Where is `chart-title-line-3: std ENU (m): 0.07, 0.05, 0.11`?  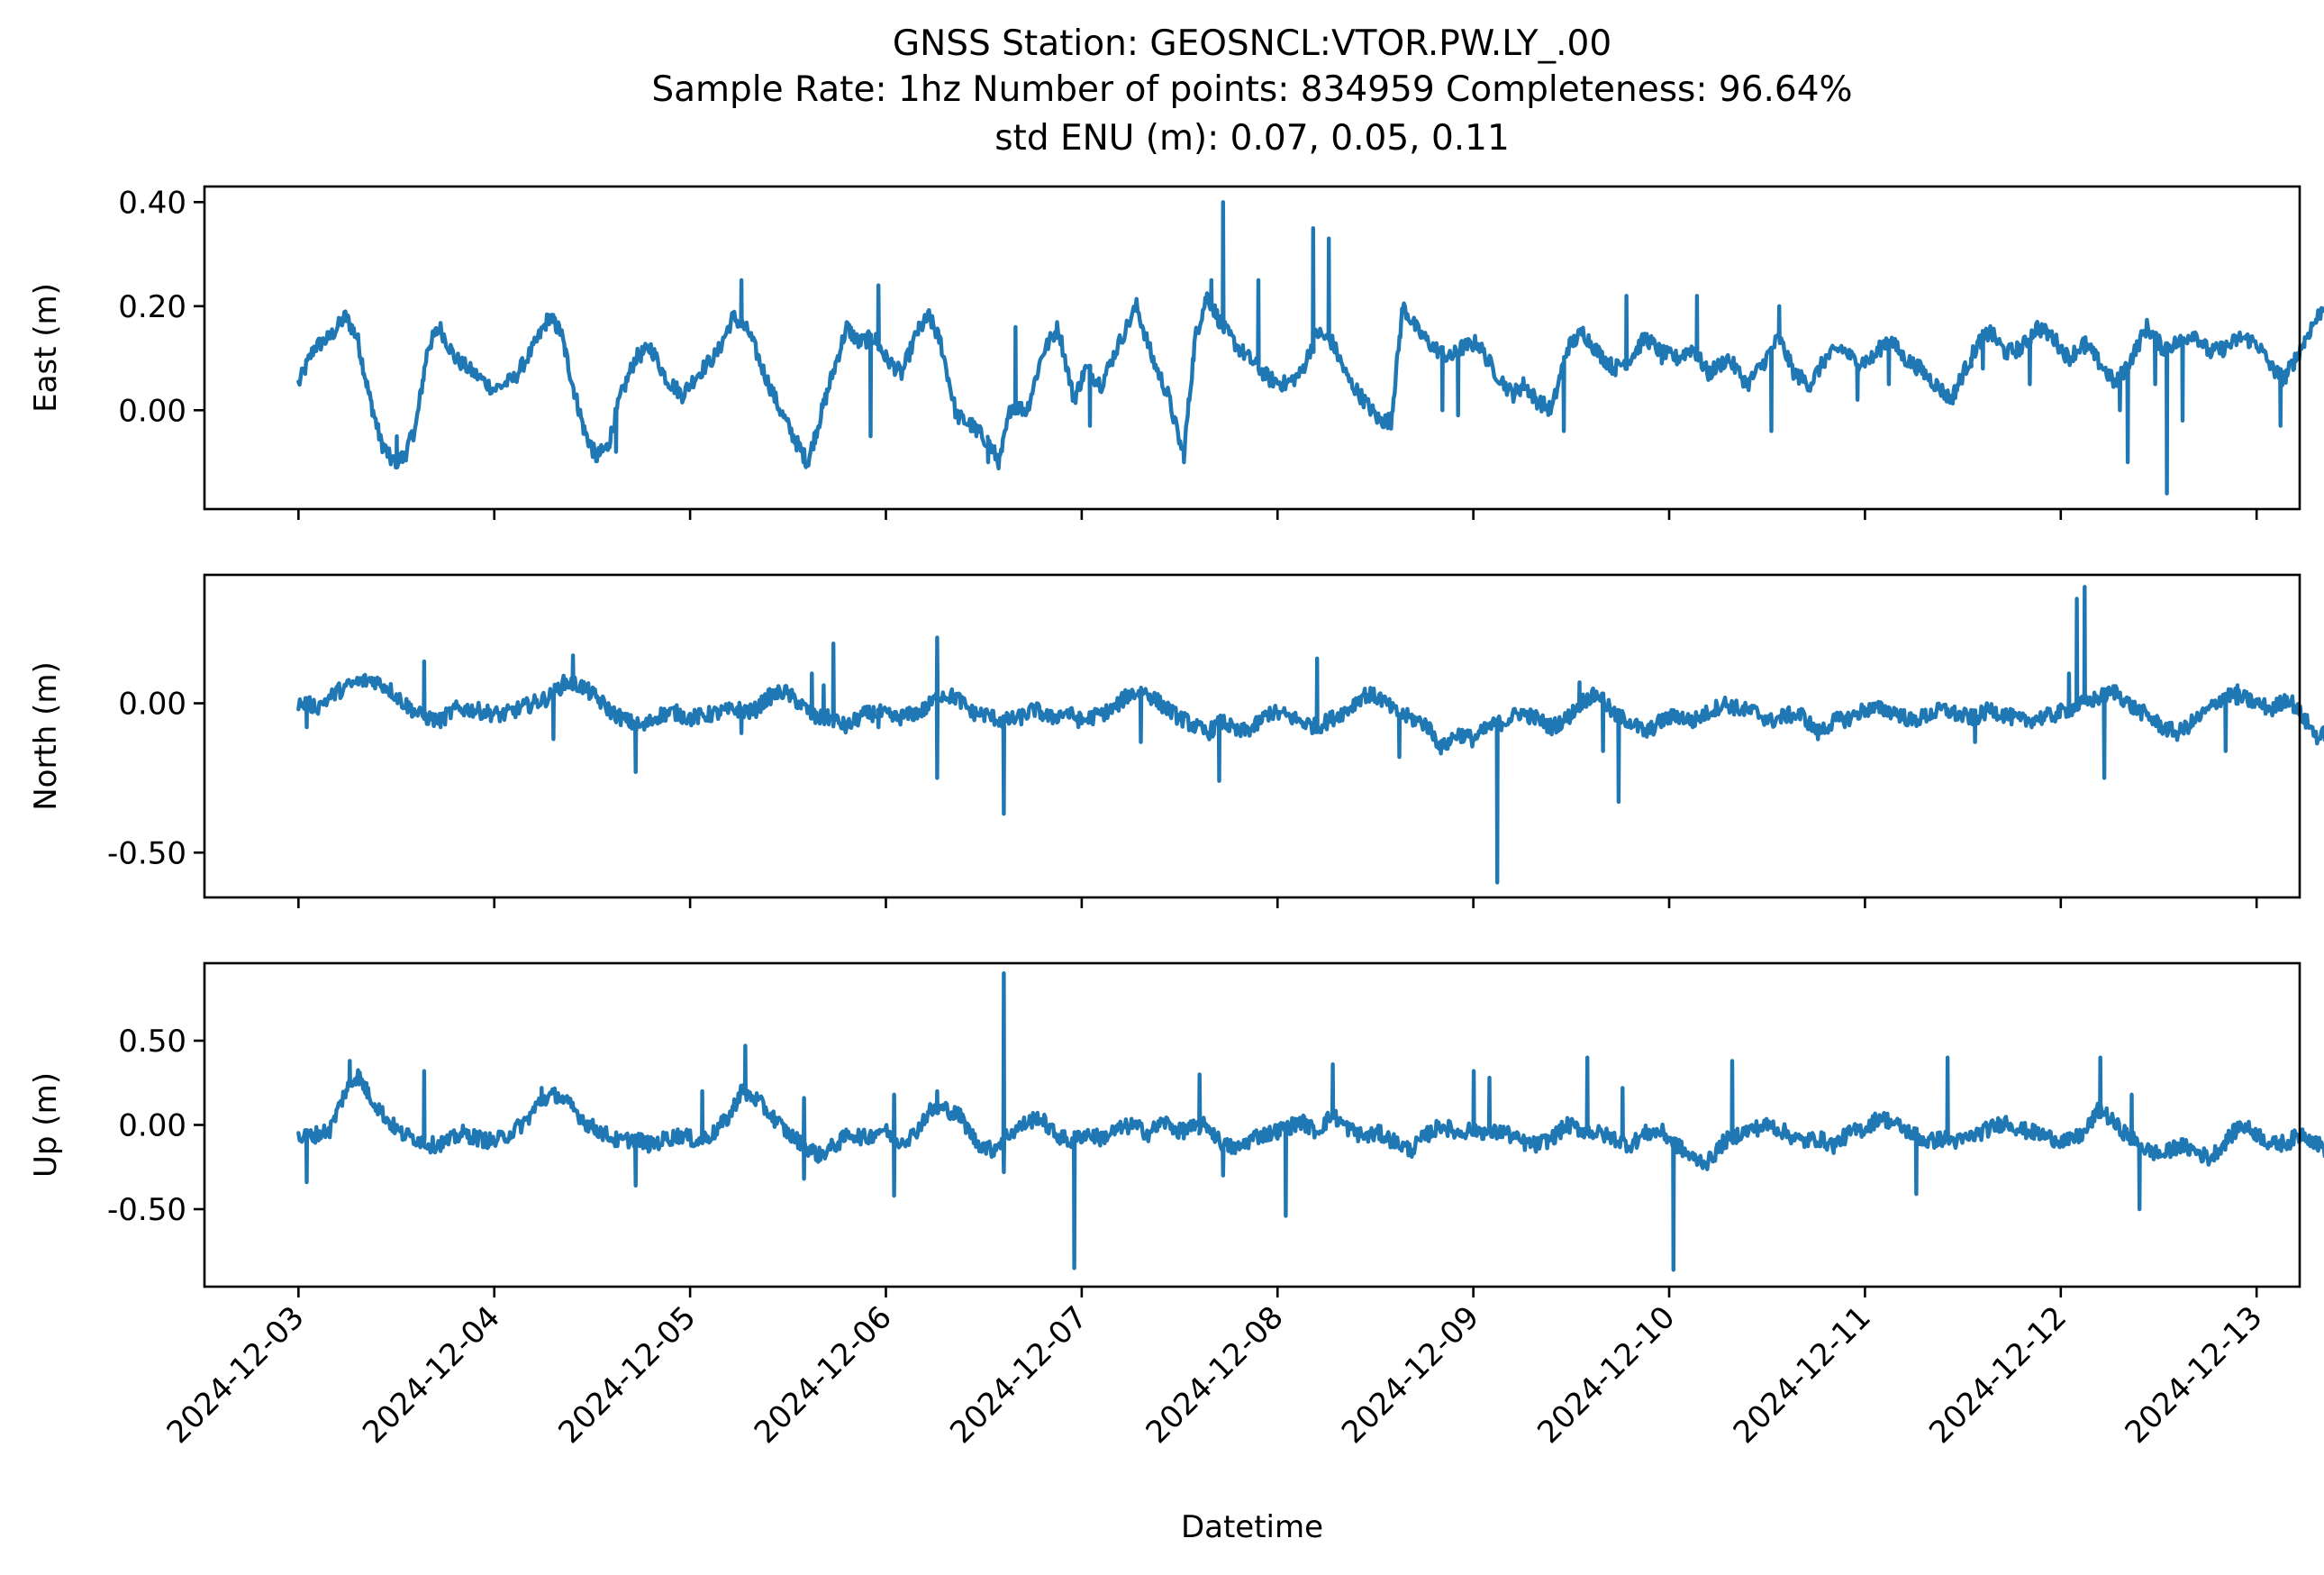
chart-title-line-3: std ENU (m): 0.07, 0.05, 0.11 is located at coordinates (1252, 138).